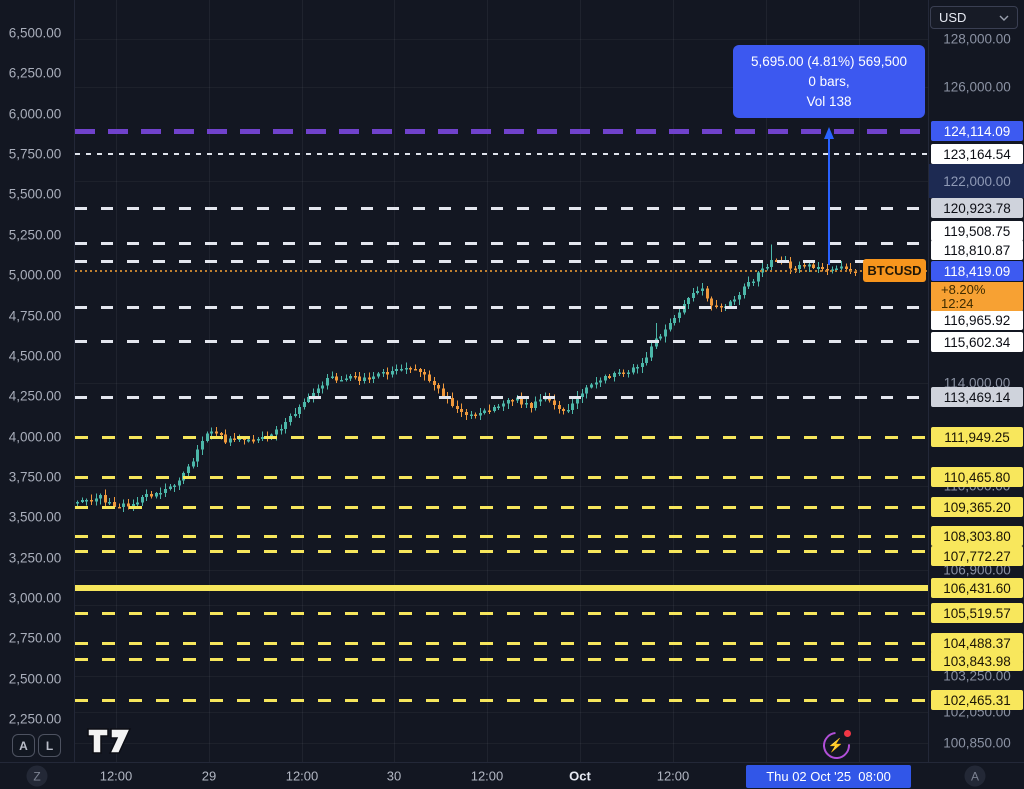 This screenshot has width=1024, height=789. Describe the element at coordinates (974, 17) in the screenshot. I see `currency-dropdown: USD` at that location.